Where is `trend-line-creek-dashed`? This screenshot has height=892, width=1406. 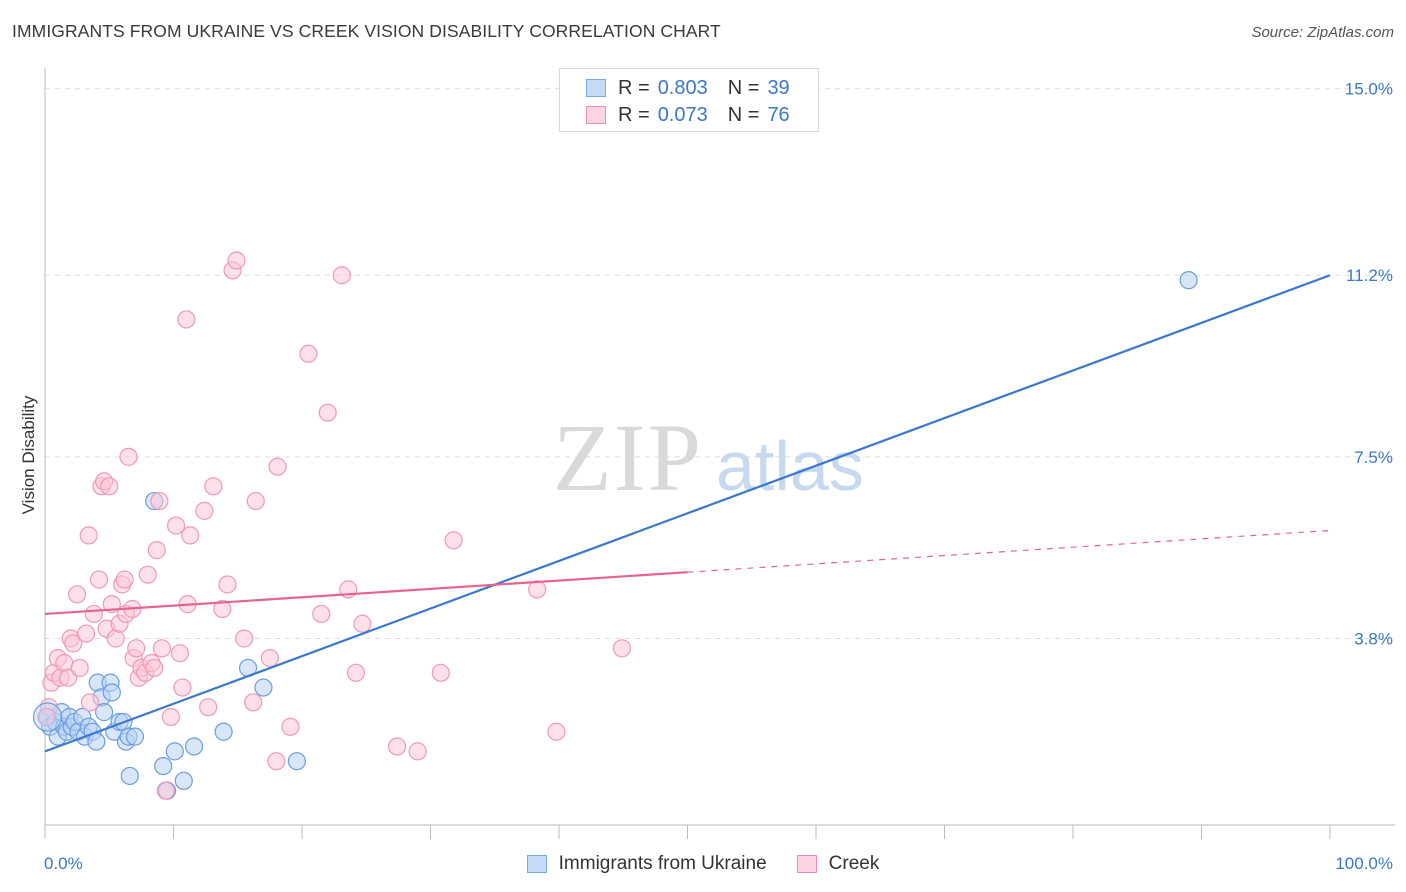 trend-line-creek-dashed is located at coordinates (1009, 551).